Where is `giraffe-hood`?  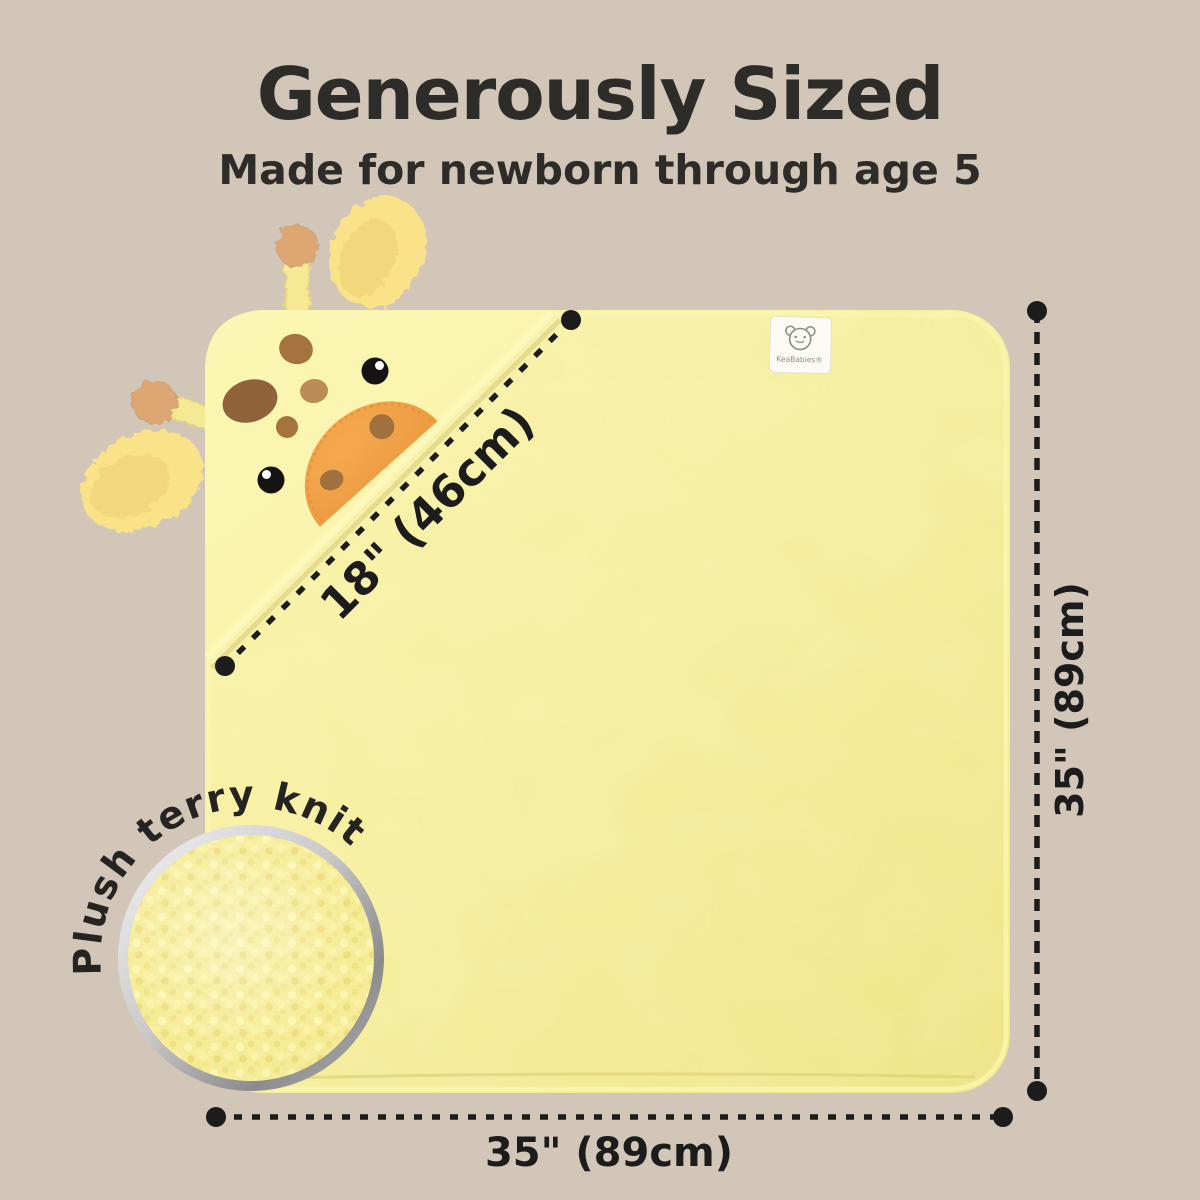
giraffe-hood is located at coordinates (383, 490).